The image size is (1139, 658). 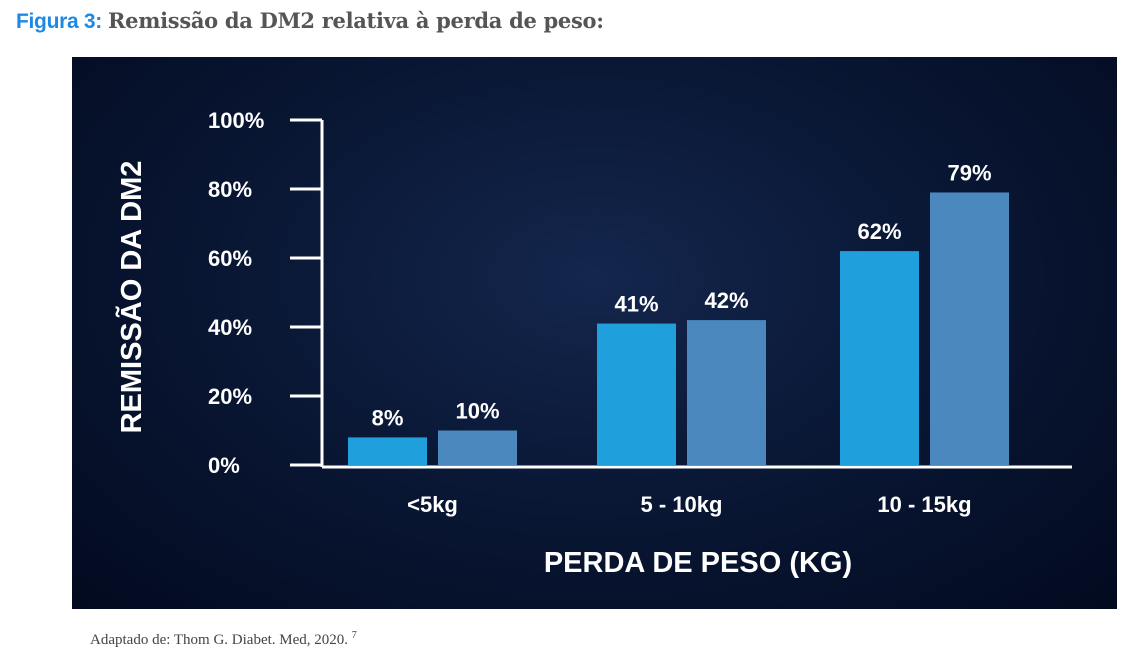 I want to click on x-axis-title: PERDA DE PESO (KG), so click(x=698, y=563).